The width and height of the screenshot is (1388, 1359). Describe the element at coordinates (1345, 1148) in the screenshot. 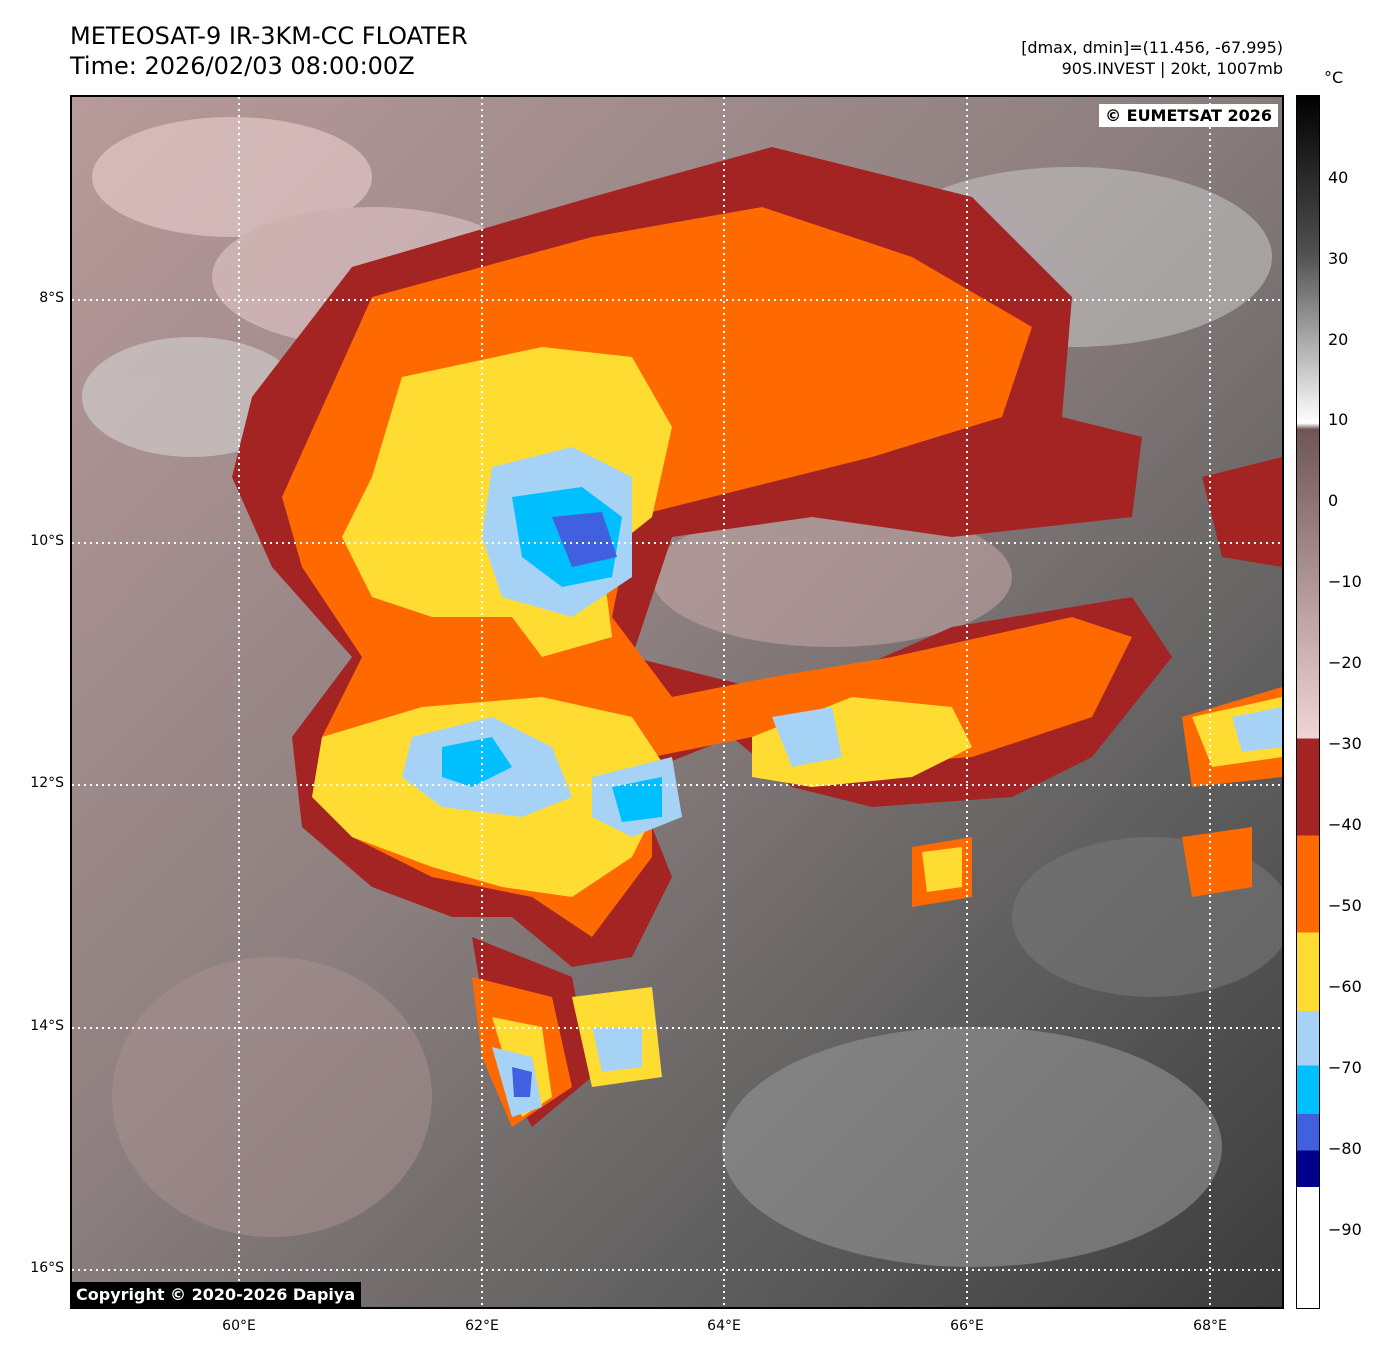

I see `colorbar-tick: −80` at that location.